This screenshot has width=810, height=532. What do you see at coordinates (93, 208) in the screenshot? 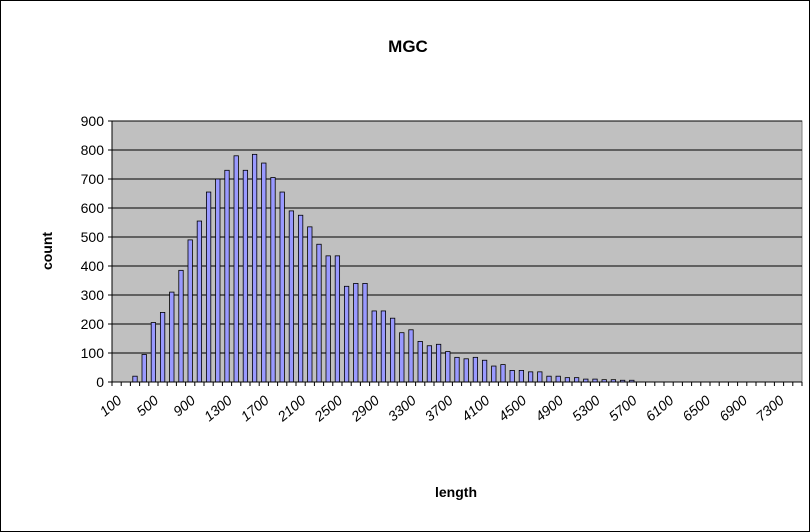
I see `y-tick-label: 600` at bounding box center [93, 208].